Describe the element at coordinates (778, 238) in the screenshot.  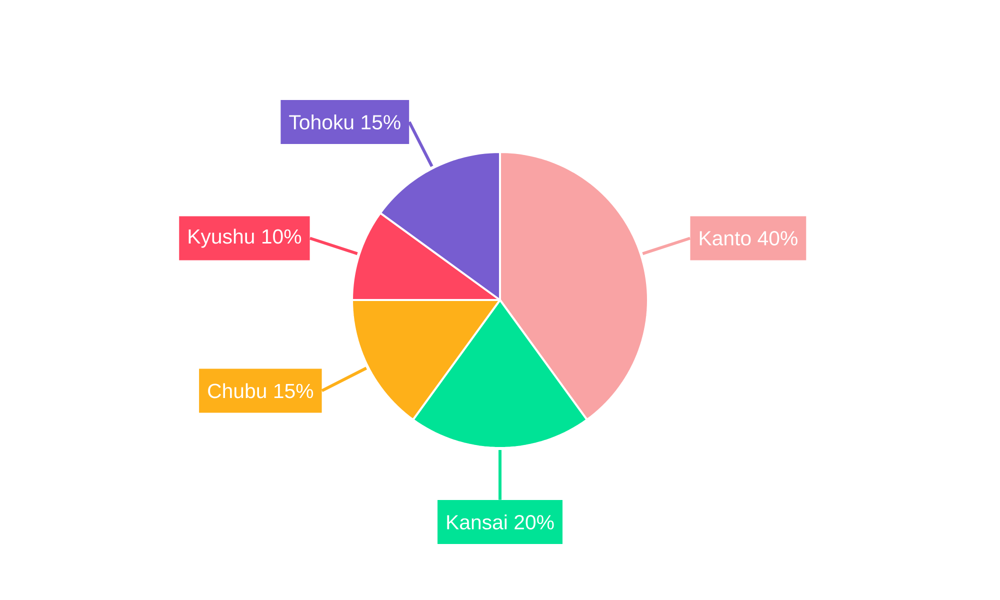
I see `data-label: 40%` at that location.